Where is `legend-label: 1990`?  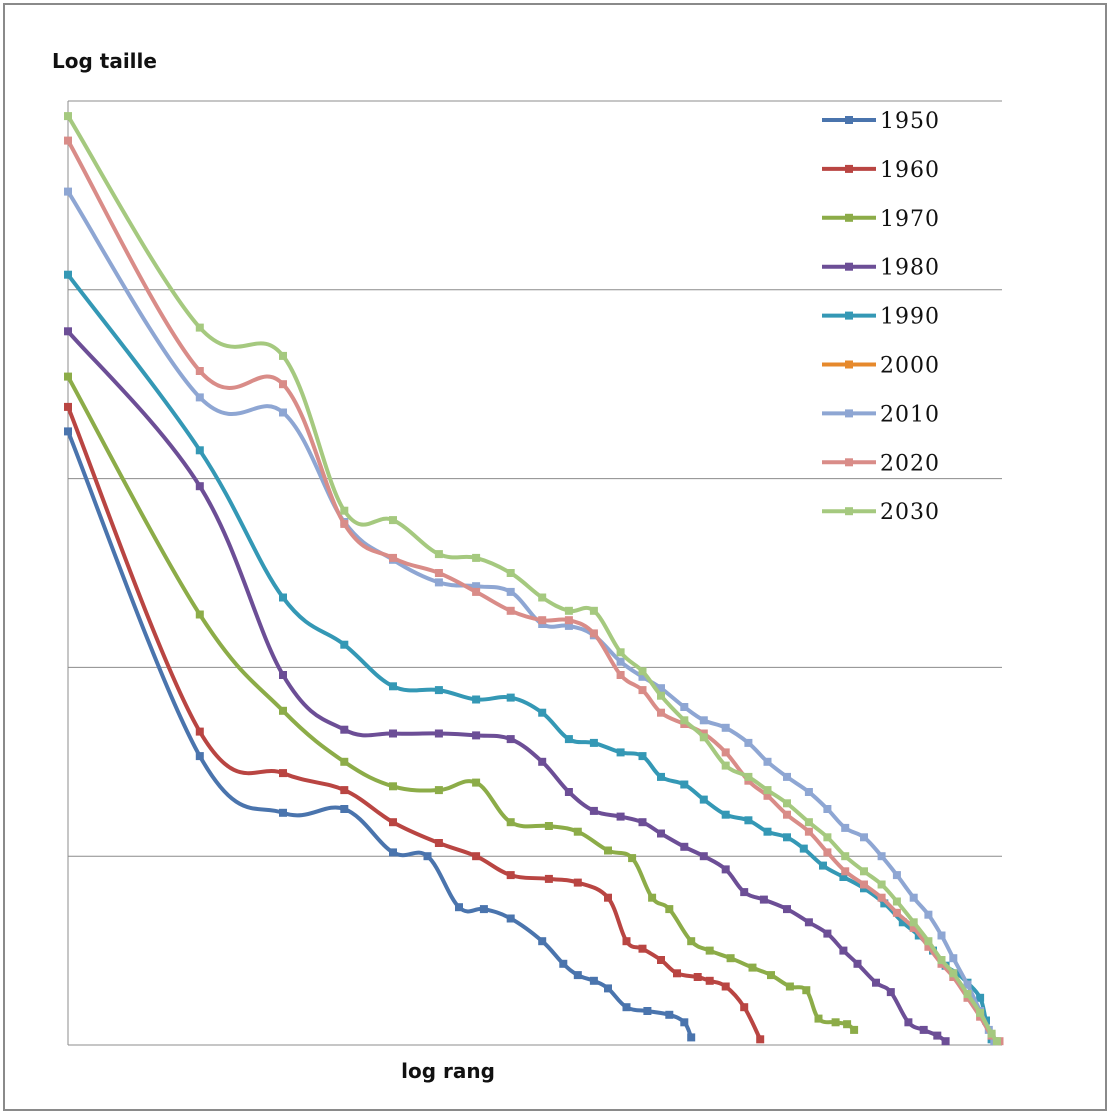
legend-label: 1990 is located at coordinates (910, 317).